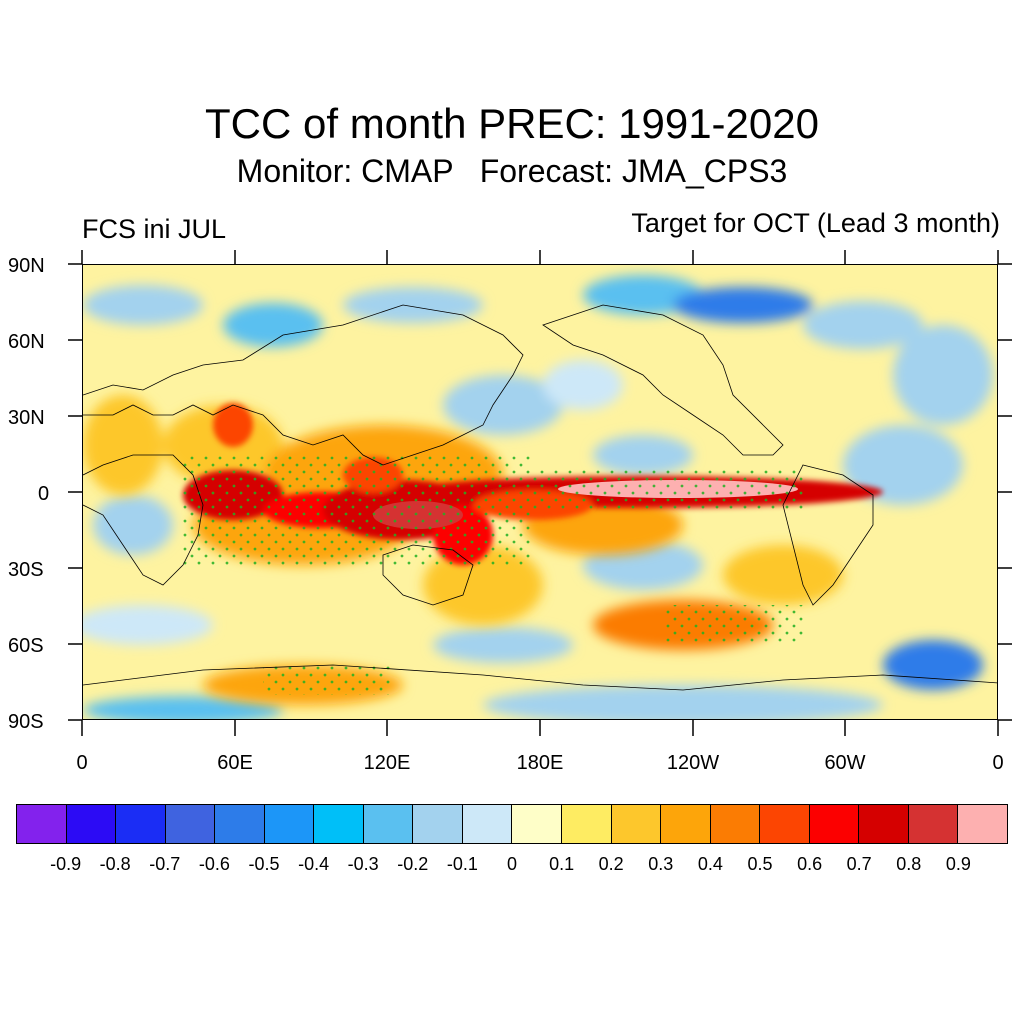 The image size is (1024, 1024). Describe the element at coordinates (512, 171) in the screenshot. I see `plot-subtitle: Monitor: CMAP Forecast: JMA_CPS3` at that location.